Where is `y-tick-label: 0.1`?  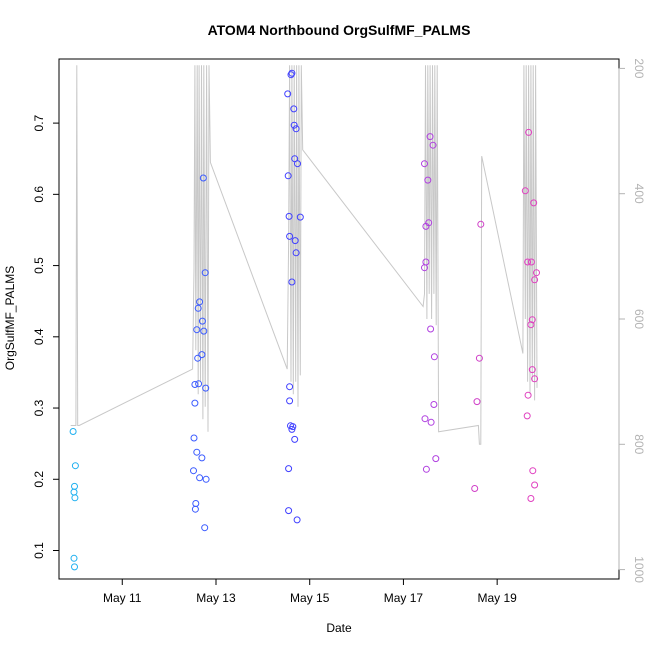 y-tick-label: 0.1 is located at coordinates (39, 550).